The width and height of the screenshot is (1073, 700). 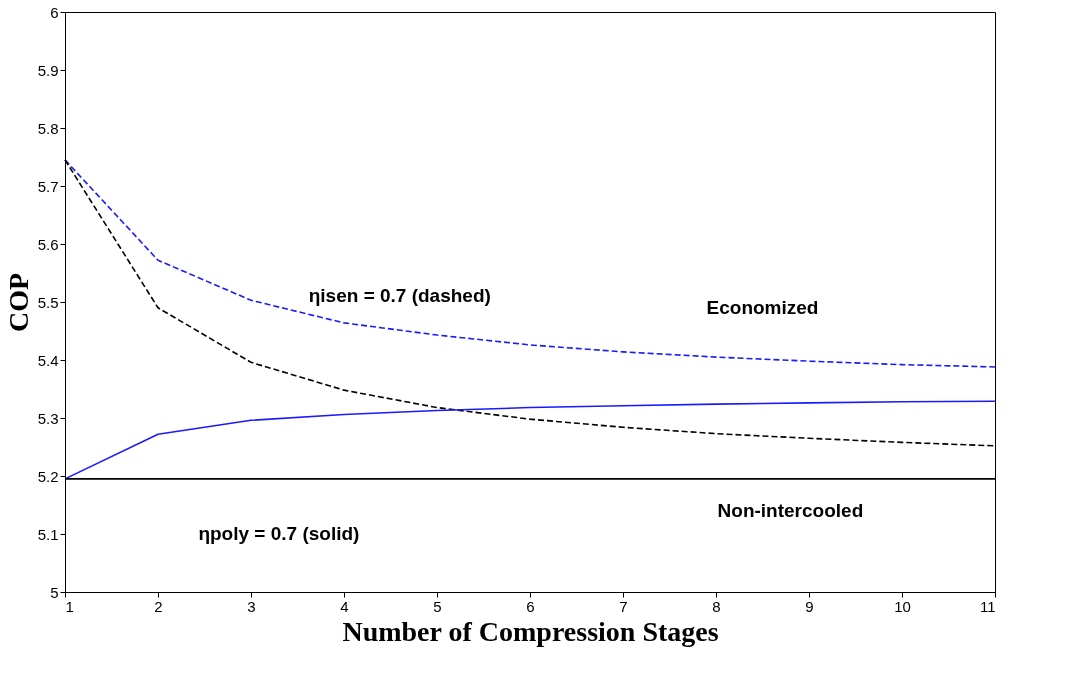 What do you see at coordinates (344, 606) in the screenshot?
I see `x-tick-label: 4` at bounding box center [344, 606].